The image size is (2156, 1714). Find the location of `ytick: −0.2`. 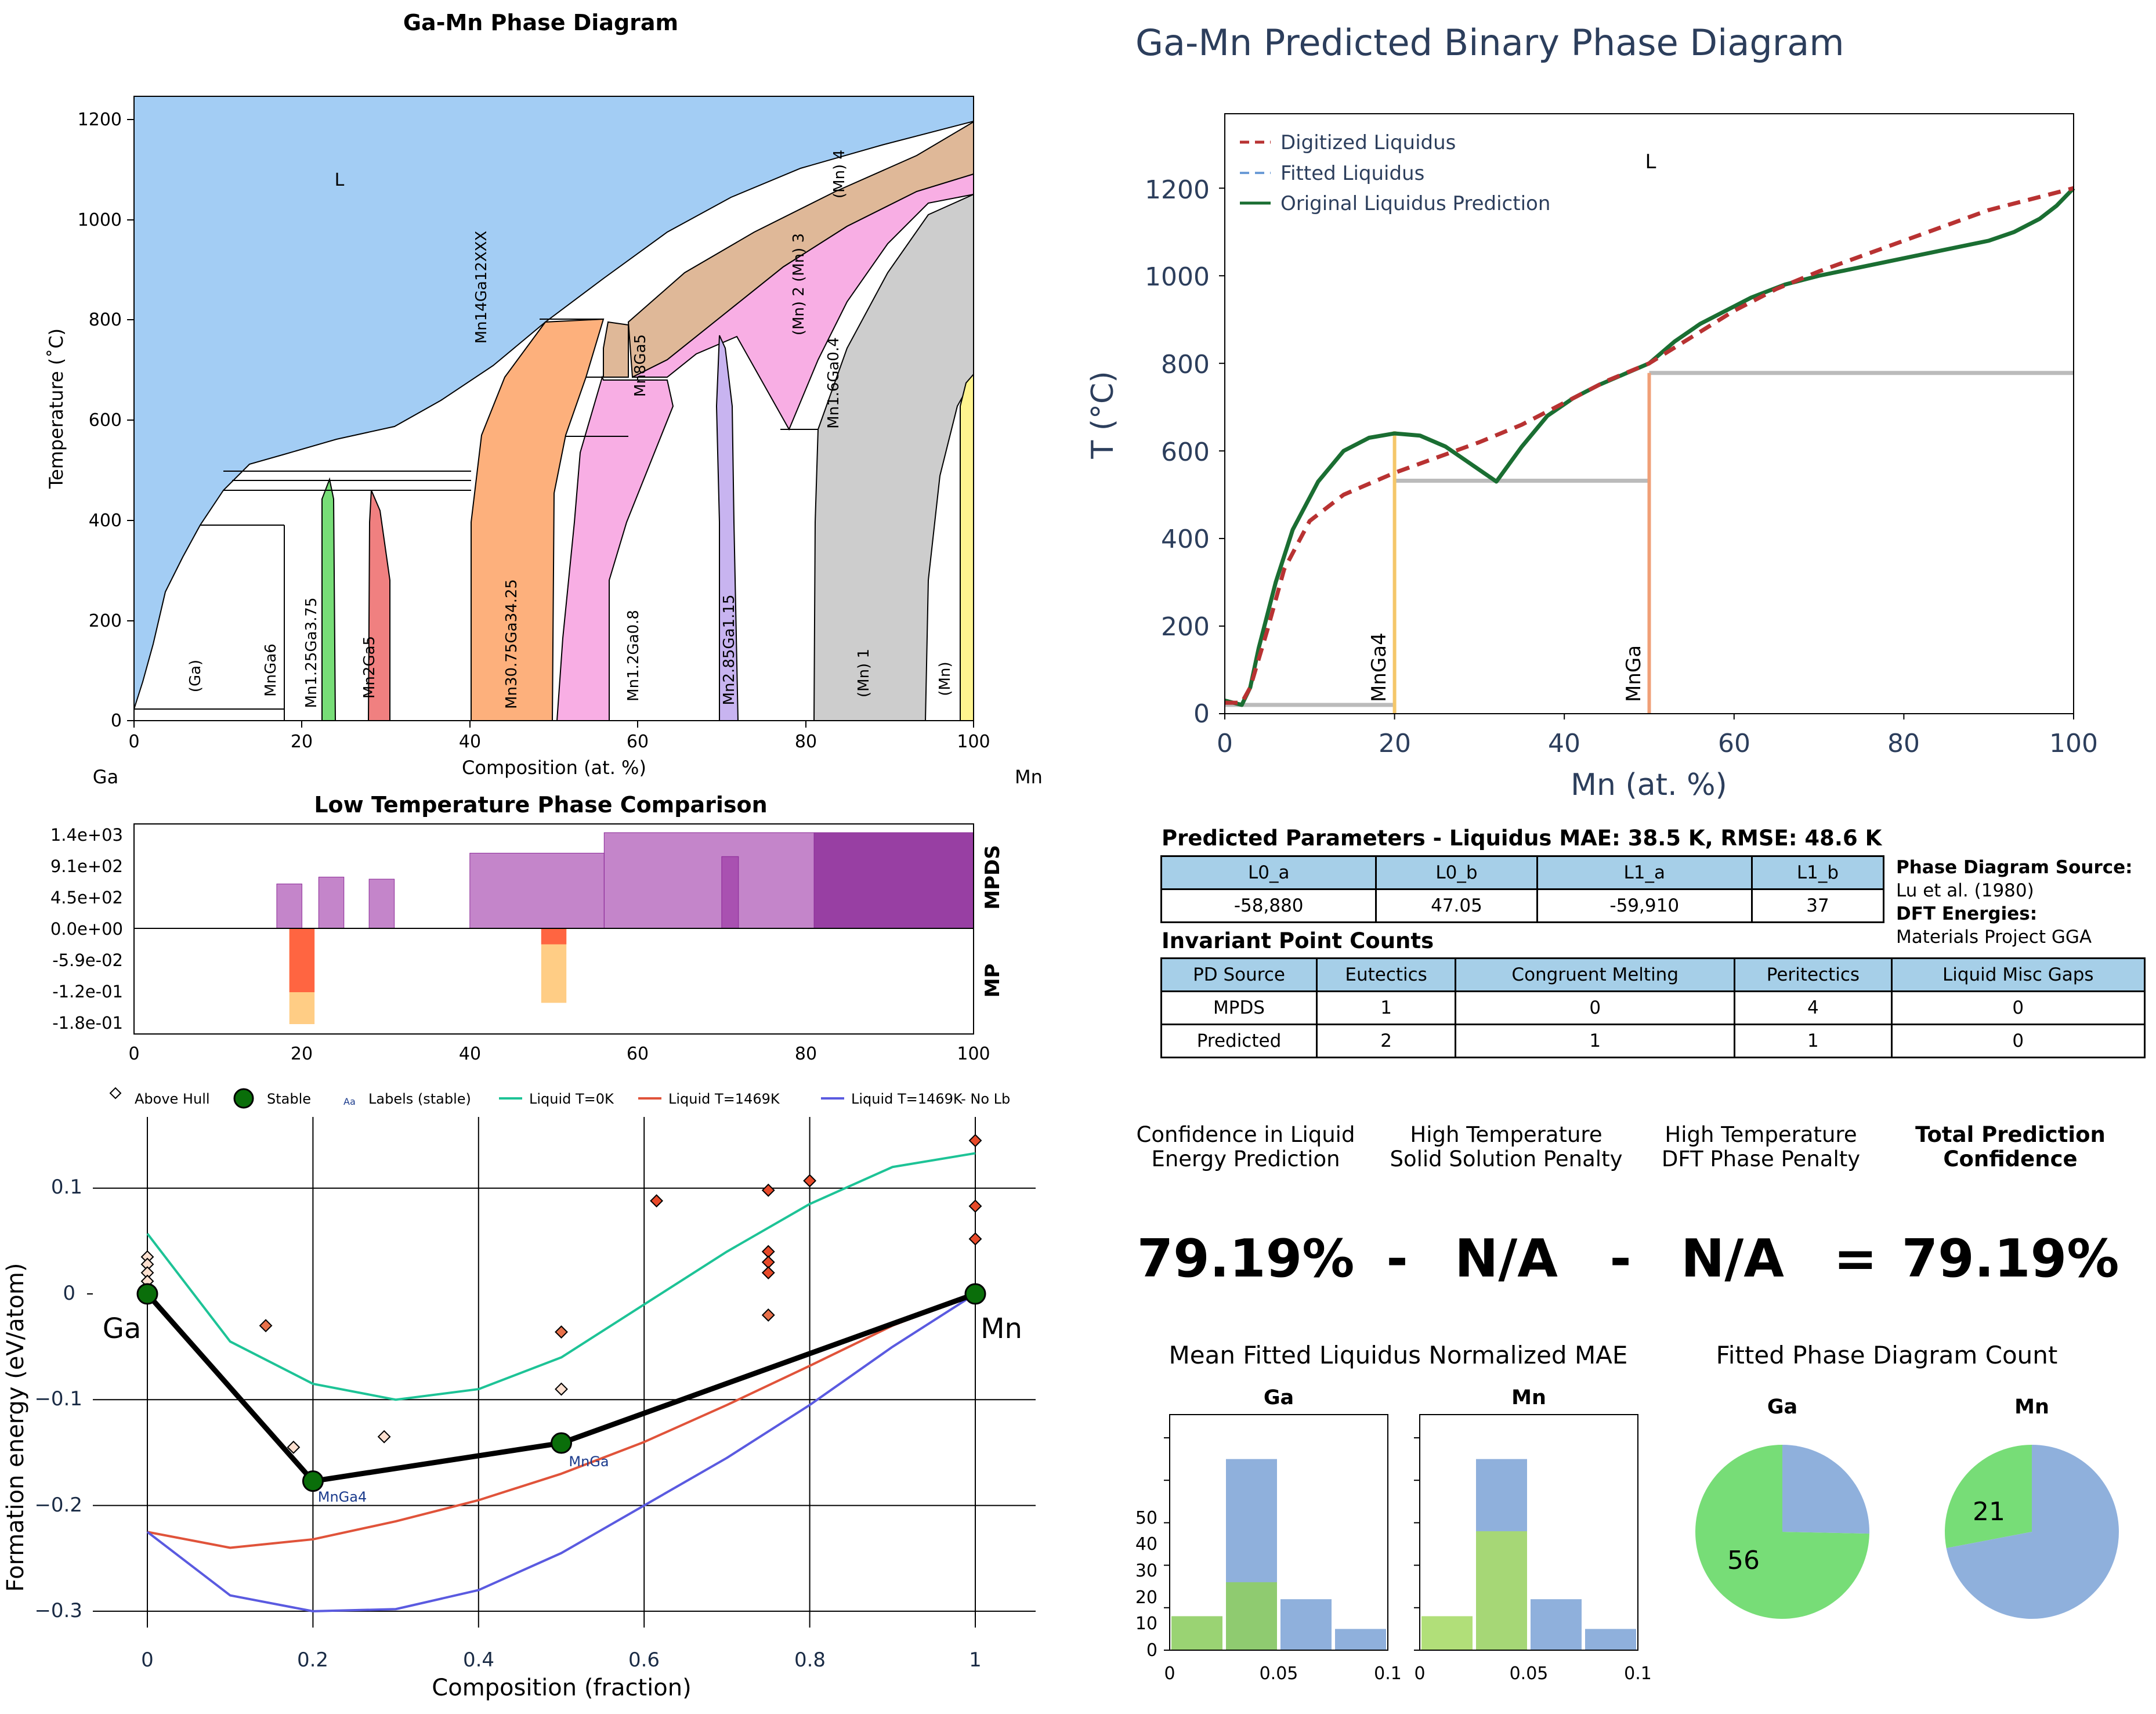

ytick: −0.2 is located at coordinates (58, 1506).